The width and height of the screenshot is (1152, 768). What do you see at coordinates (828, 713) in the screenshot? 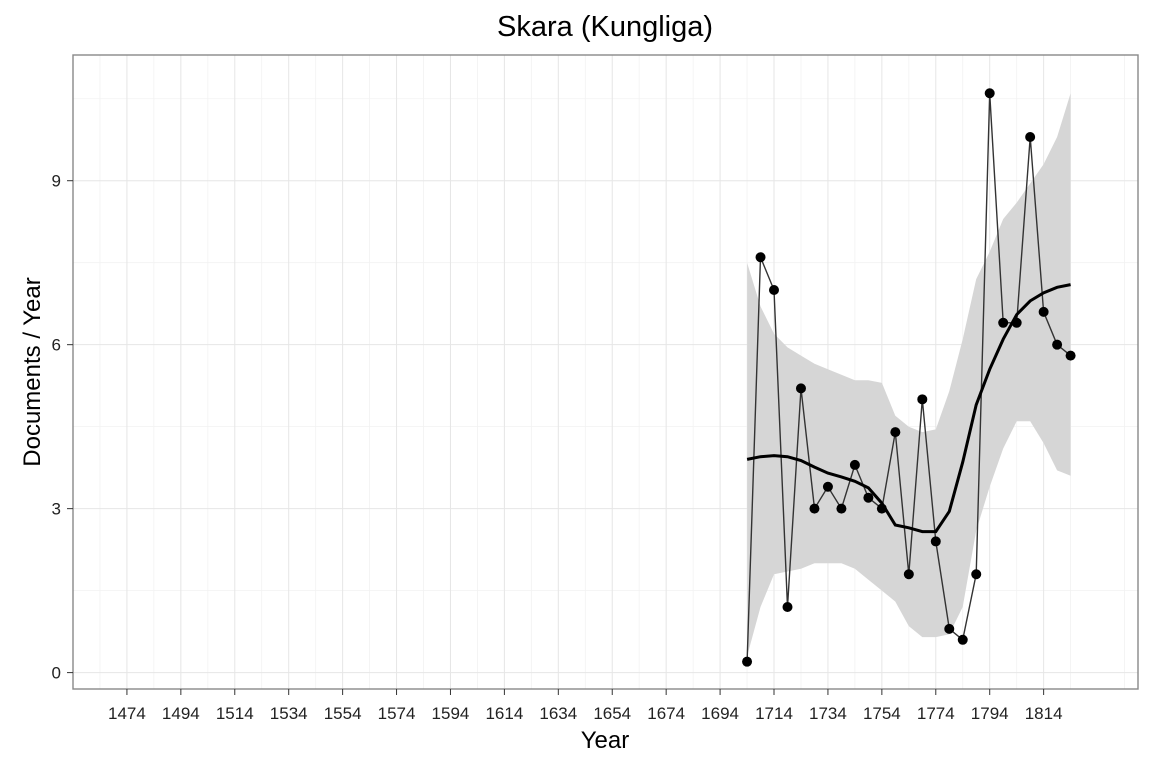
I see `x-tick-label: 1734` at bounding box center [828, 713].